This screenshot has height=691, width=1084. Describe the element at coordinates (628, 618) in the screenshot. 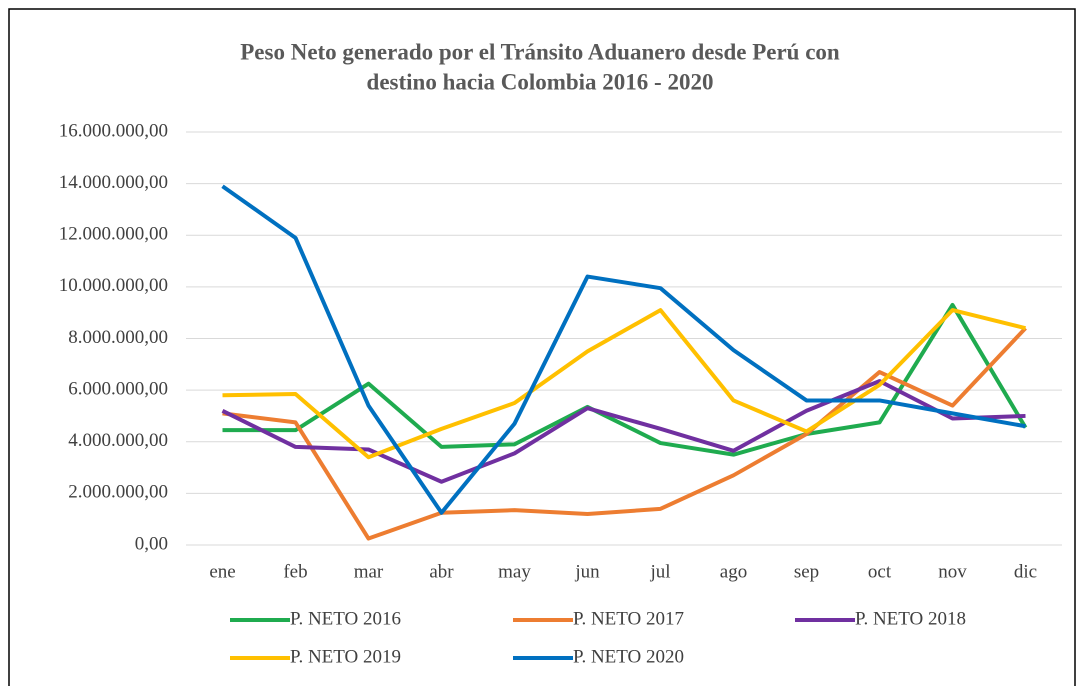

I see `legend-label: P. NETO 2017` at that location.